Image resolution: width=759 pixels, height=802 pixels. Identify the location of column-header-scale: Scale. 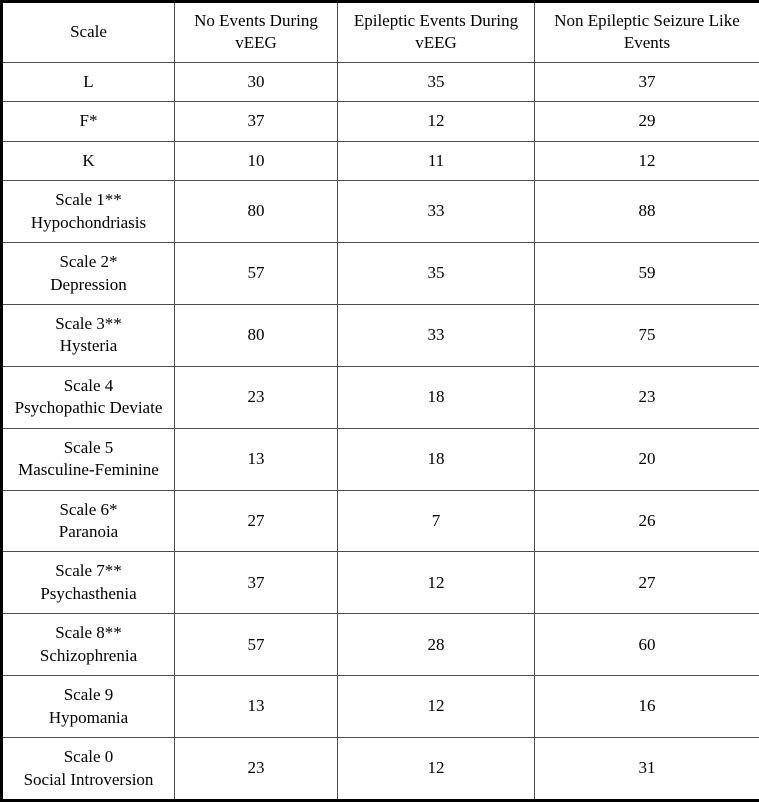
(88, 32).